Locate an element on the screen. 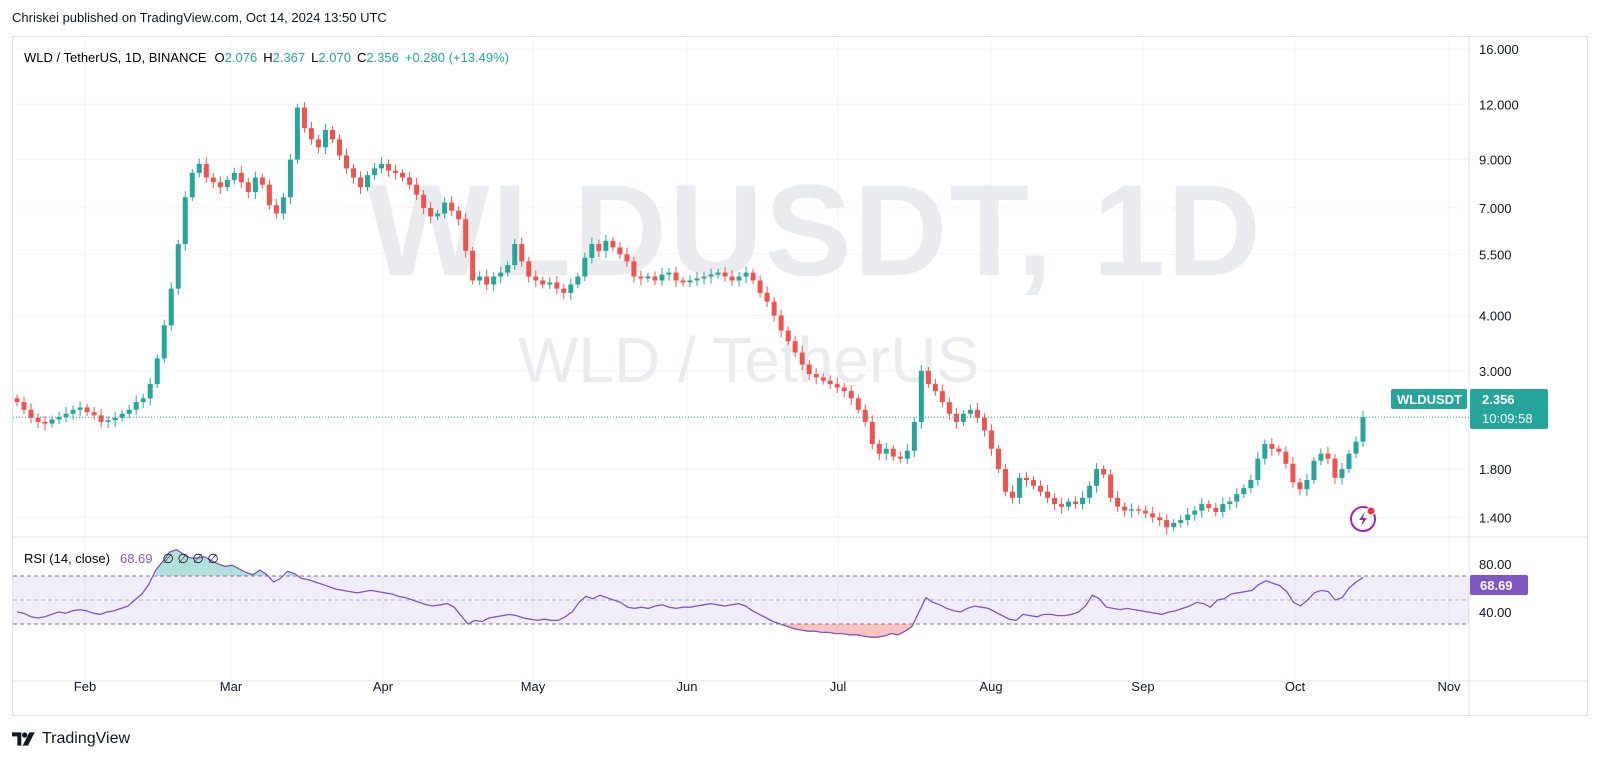 This screenshot has height=764, width=1600. time-axis: Feb Mar Apr May Jun Jul Aug Sep Oct Nov is located at coordinates (767, 686).